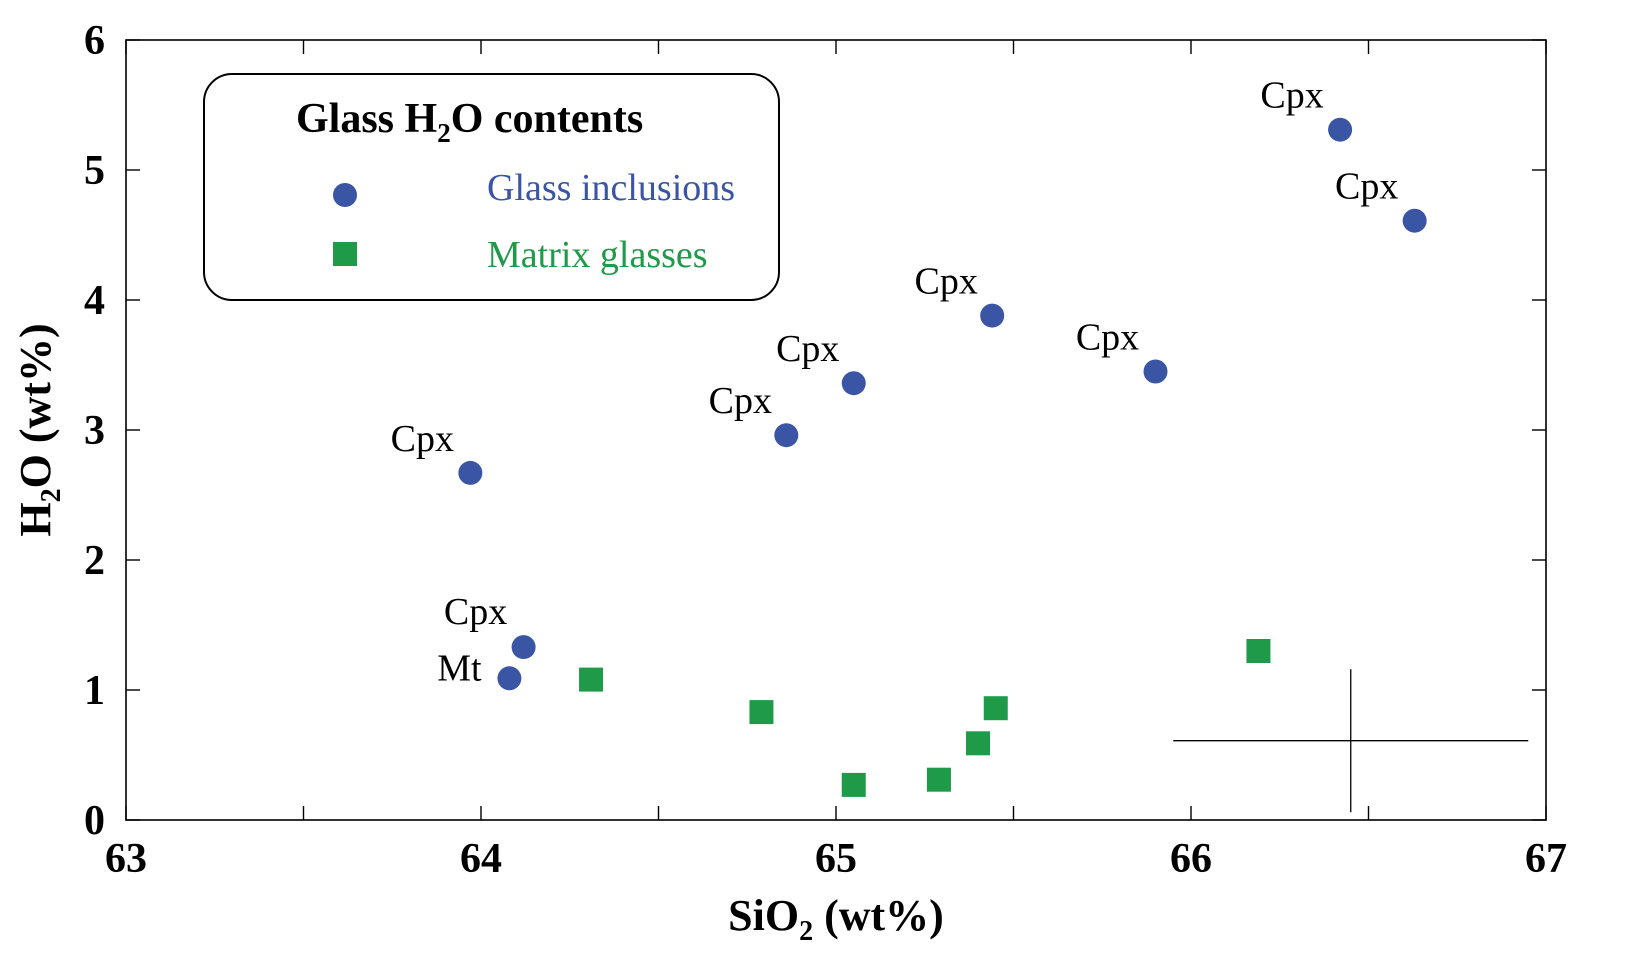 Image resolution: width=1632 pixels, height=956 pixels. What do you see at coordinates (94, 691) in the screenshot?
I see `y-tick-label: 1` at bounding box center [94, 691].